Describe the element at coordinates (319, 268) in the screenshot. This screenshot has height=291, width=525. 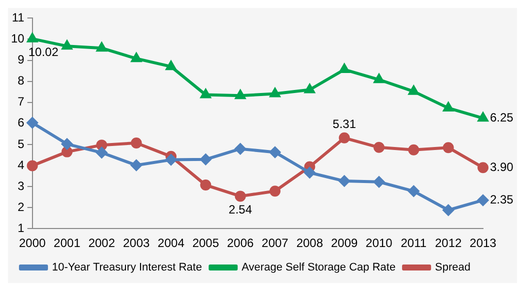
I see `legend-label: Average Self Storage Cap Rate` at that location.